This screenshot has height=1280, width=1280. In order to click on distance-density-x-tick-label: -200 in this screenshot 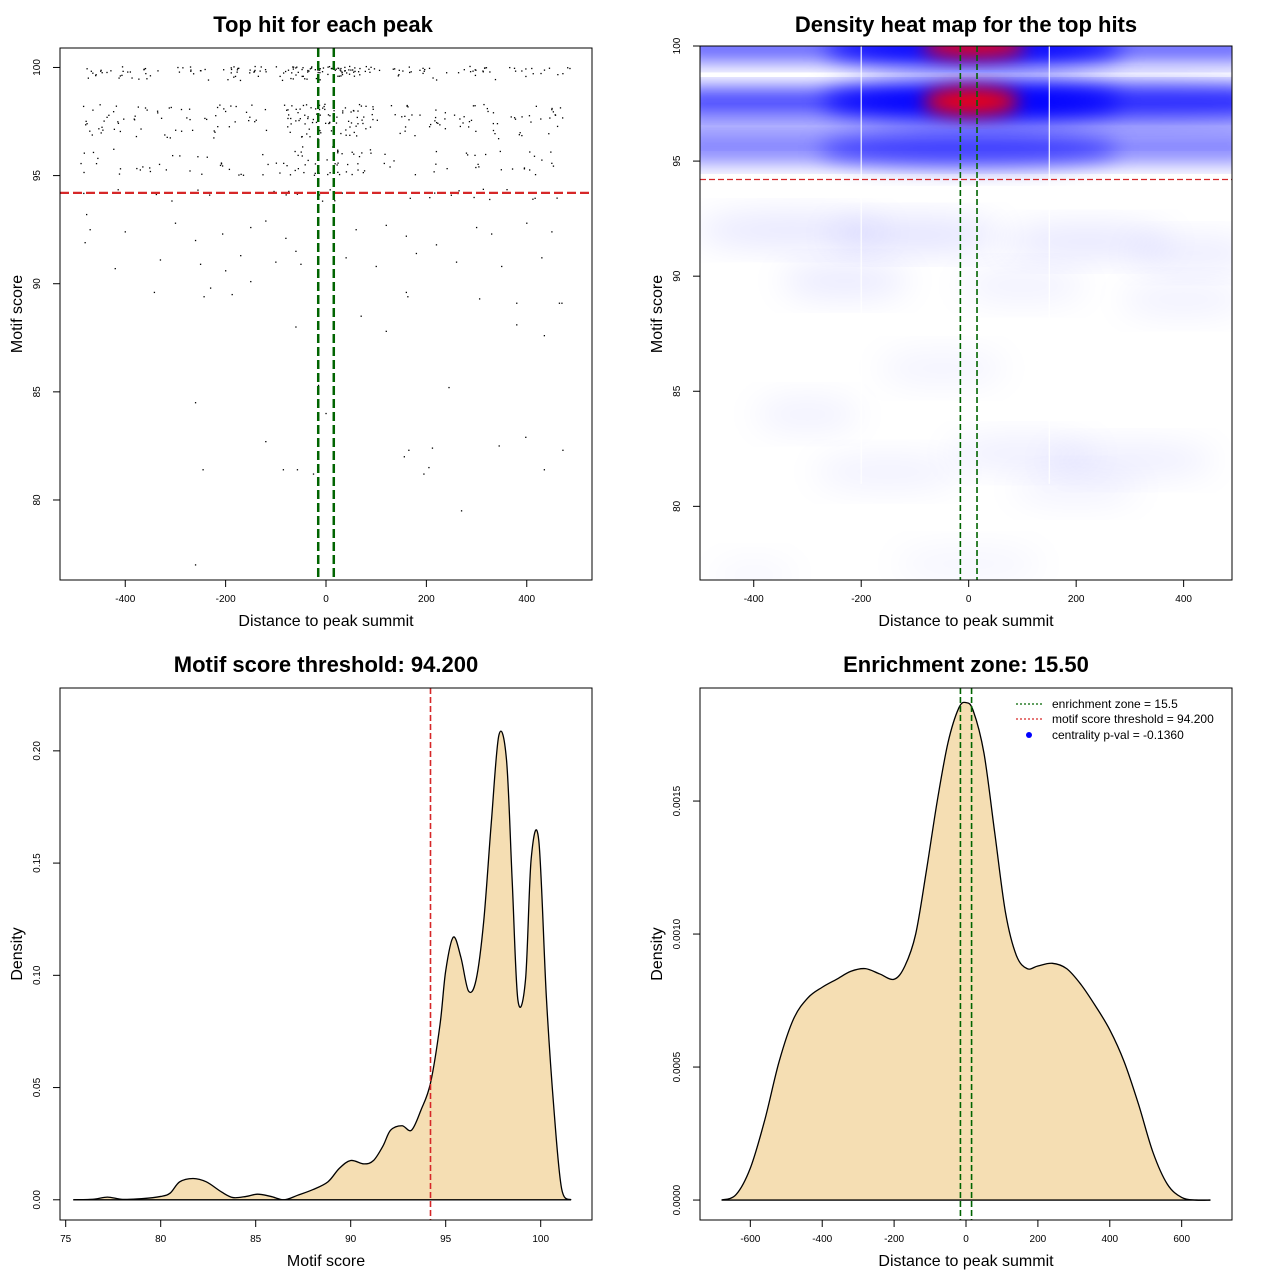, I will do `click(894, 1239)`.